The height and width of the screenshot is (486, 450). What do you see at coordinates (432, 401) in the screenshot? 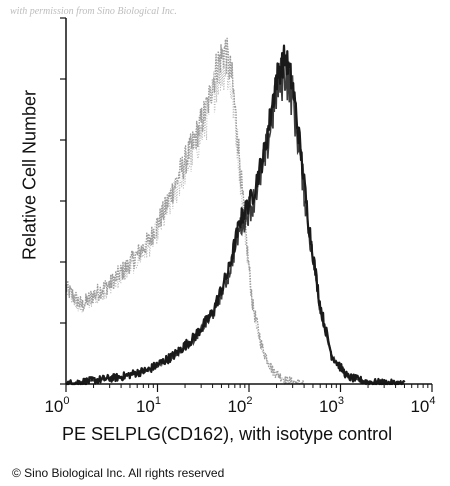
I see `x-tick-label-exponent: 4` at bounding box center [432, 401].